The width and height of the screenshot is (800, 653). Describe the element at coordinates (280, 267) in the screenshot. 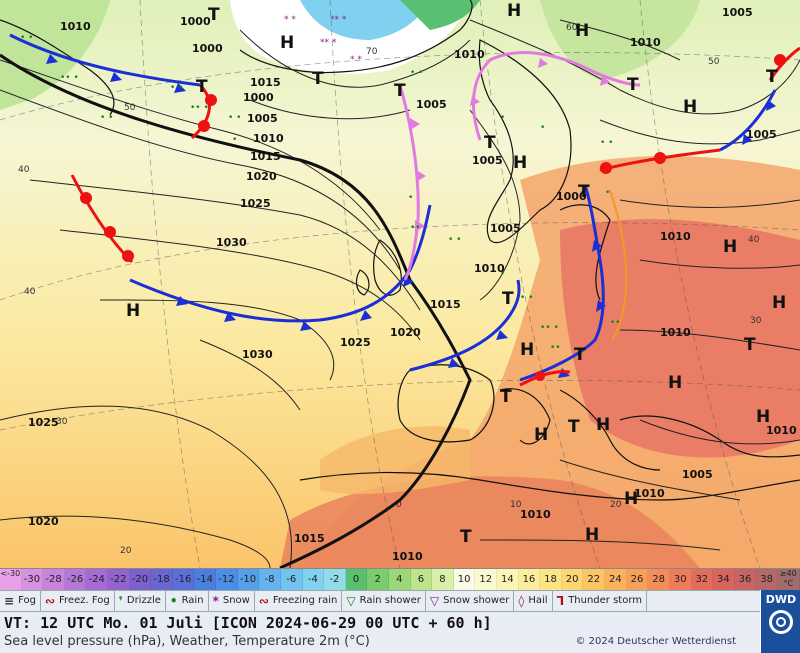

I see `cold-front-atlantic` at that location.